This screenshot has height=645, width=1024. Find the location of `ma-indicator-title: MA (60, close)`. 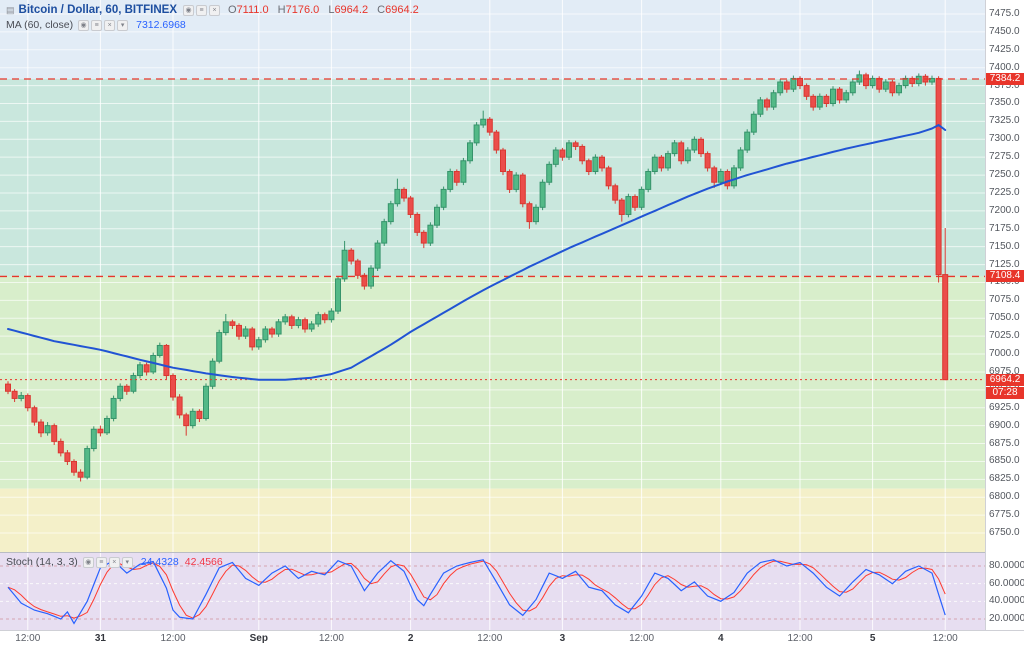

ma-indicator-title: MA (60, close) is located at coordinates (40, 25).